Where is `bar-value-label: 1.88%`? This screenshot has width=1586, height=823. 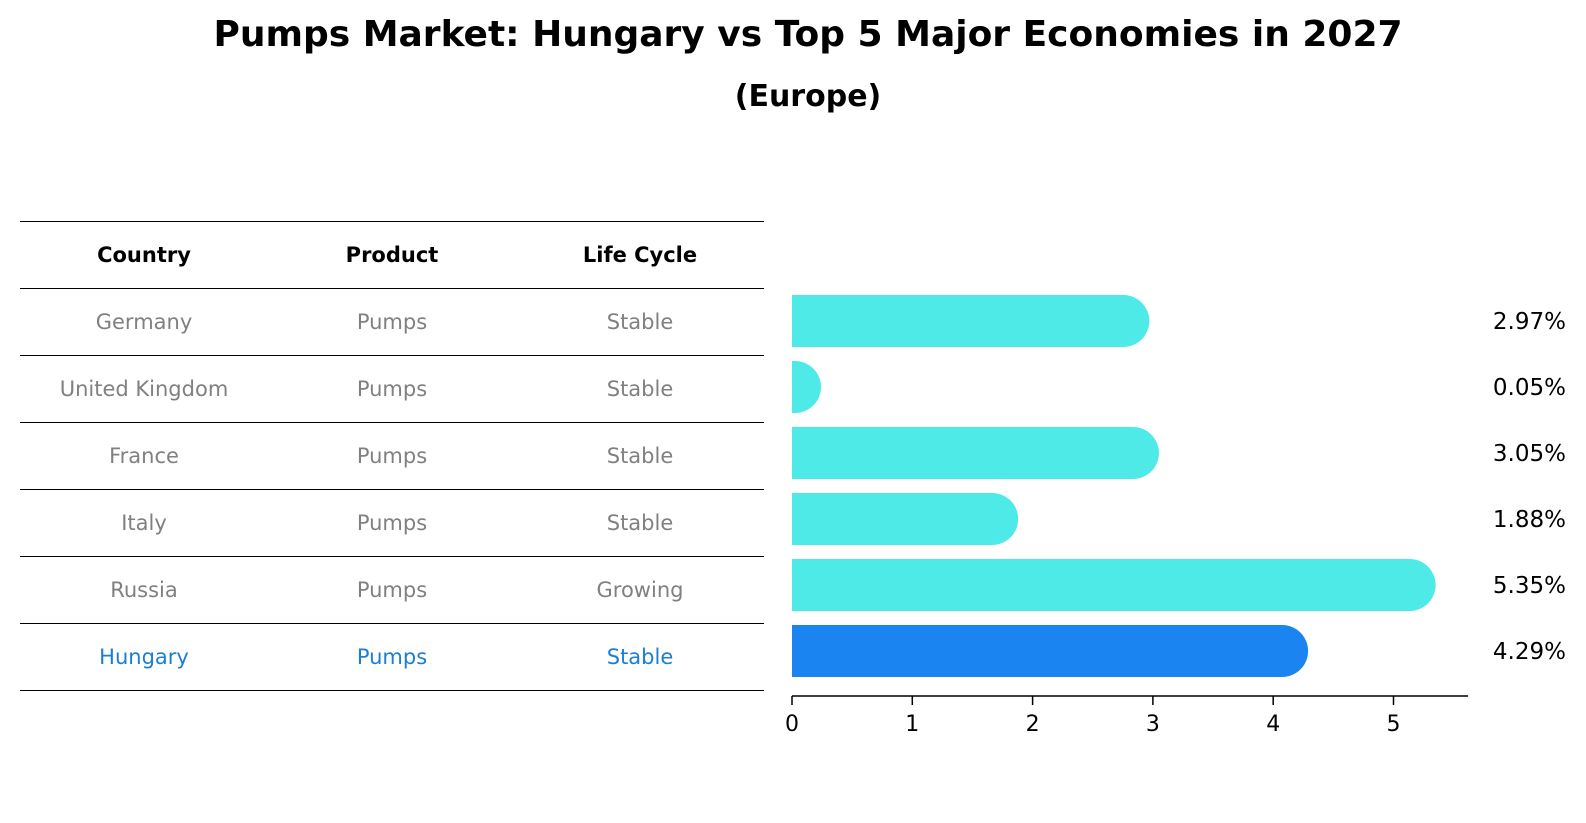 bar-value-label: 1.88% is located at coordinates (1529, 520).